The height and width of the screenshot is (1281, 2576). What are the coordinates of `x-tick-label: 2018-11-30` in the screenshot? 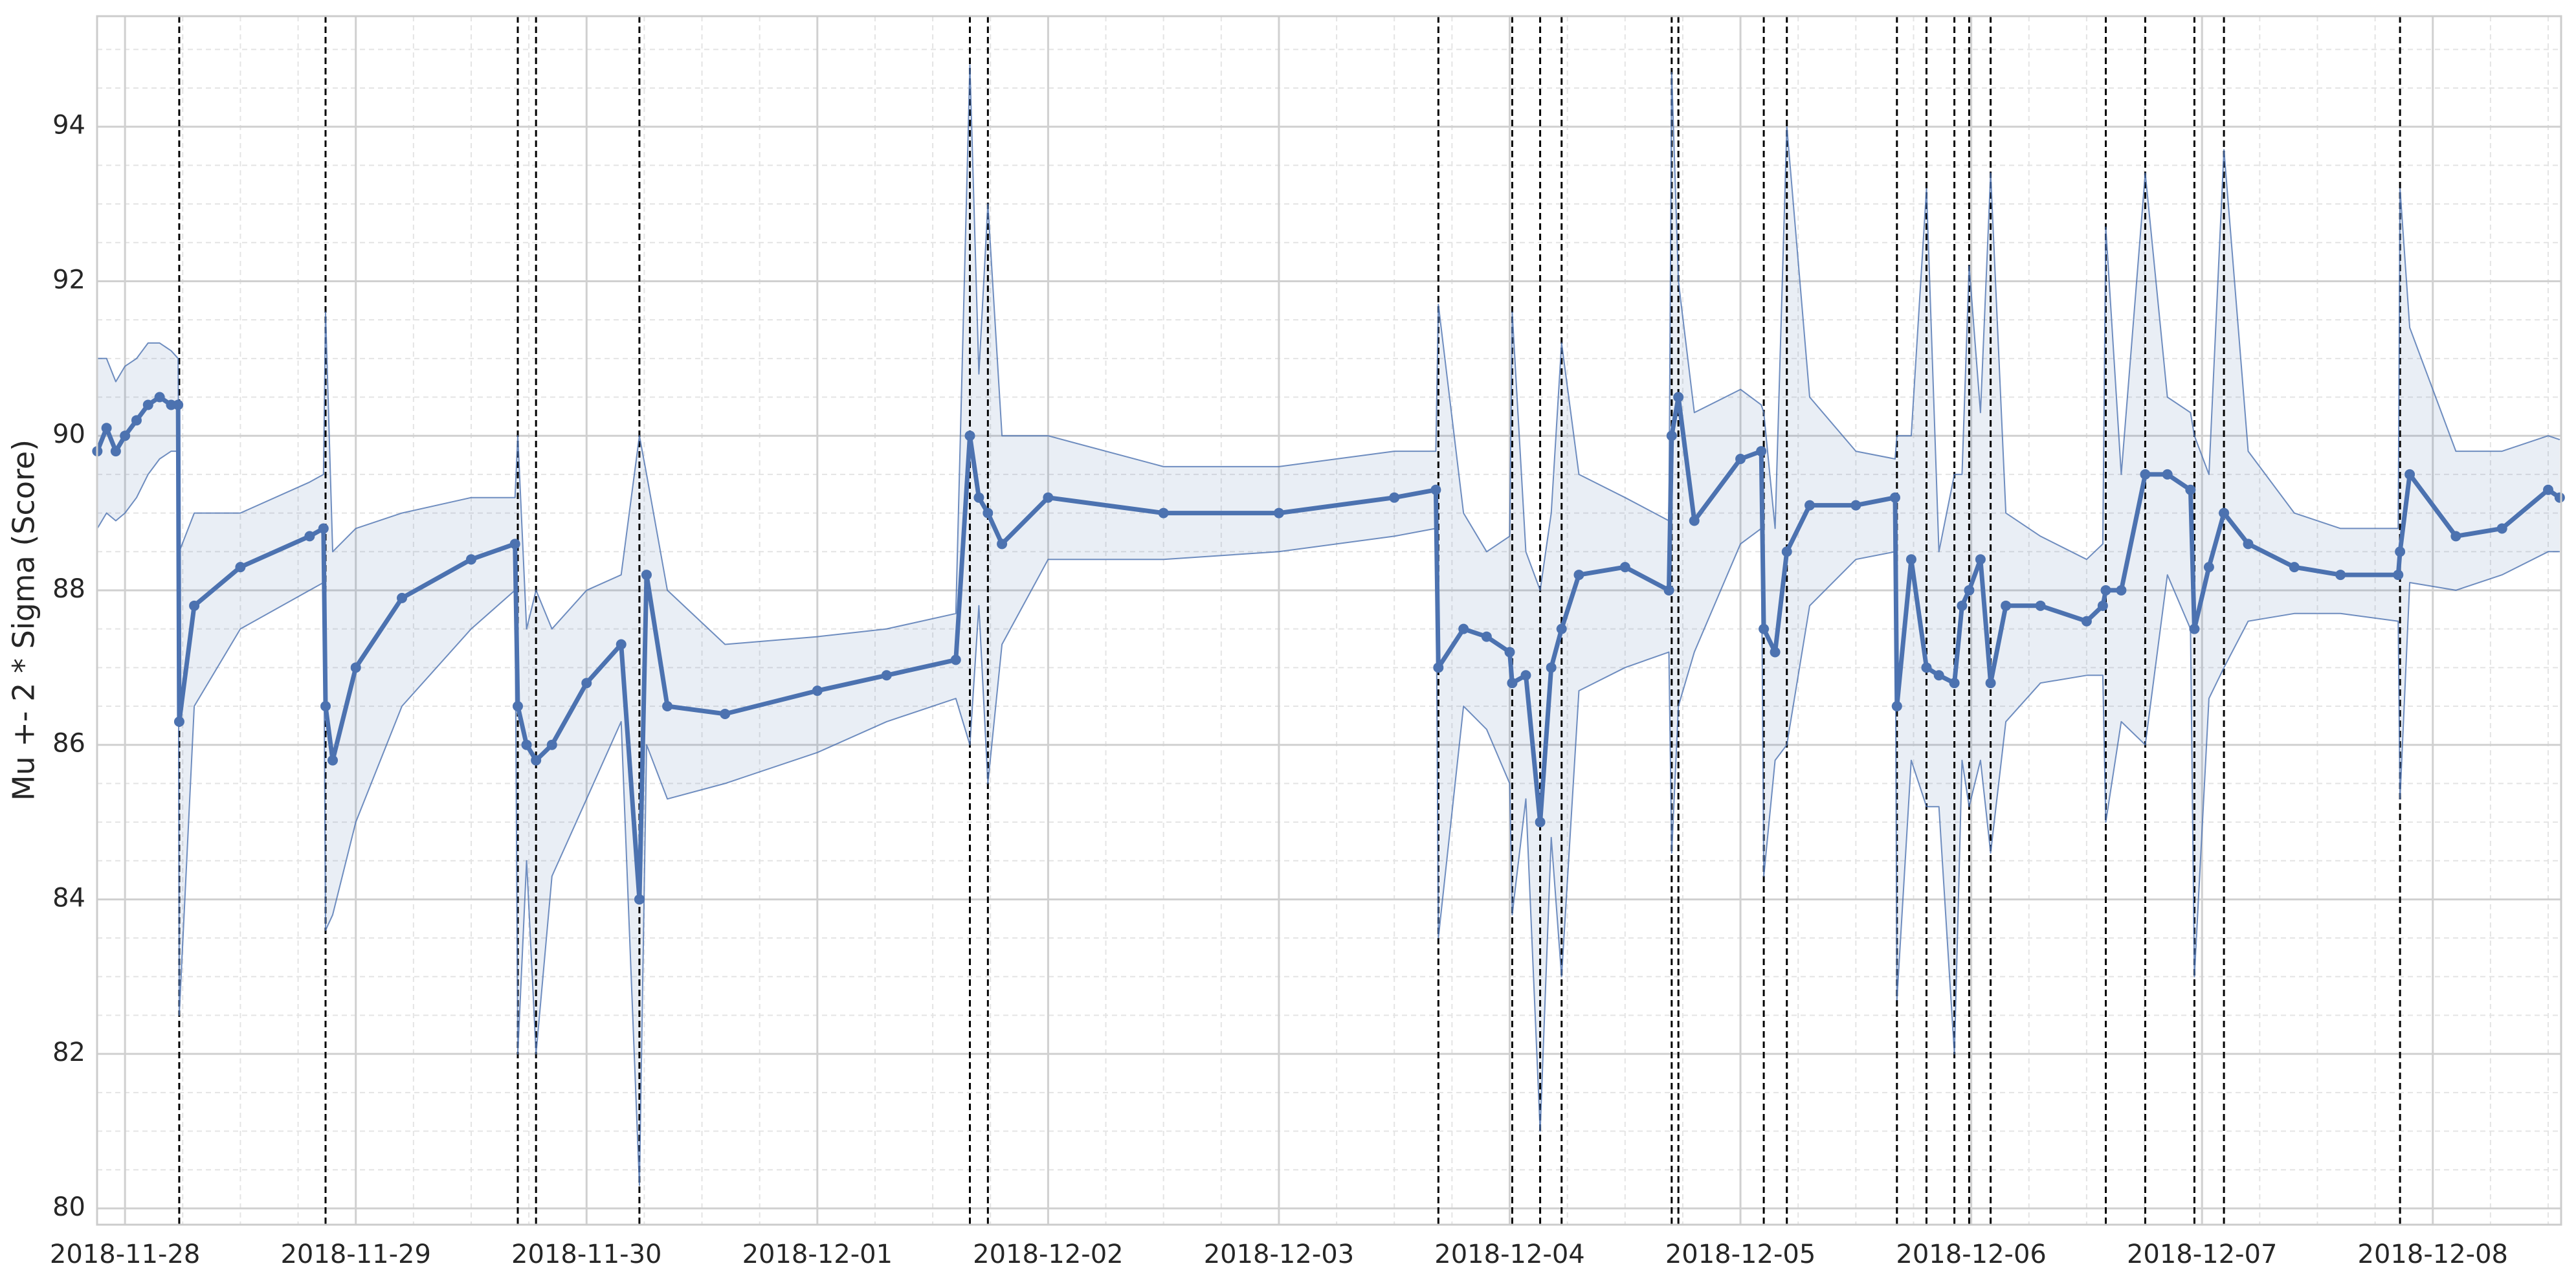 It's located at (586, 1254).